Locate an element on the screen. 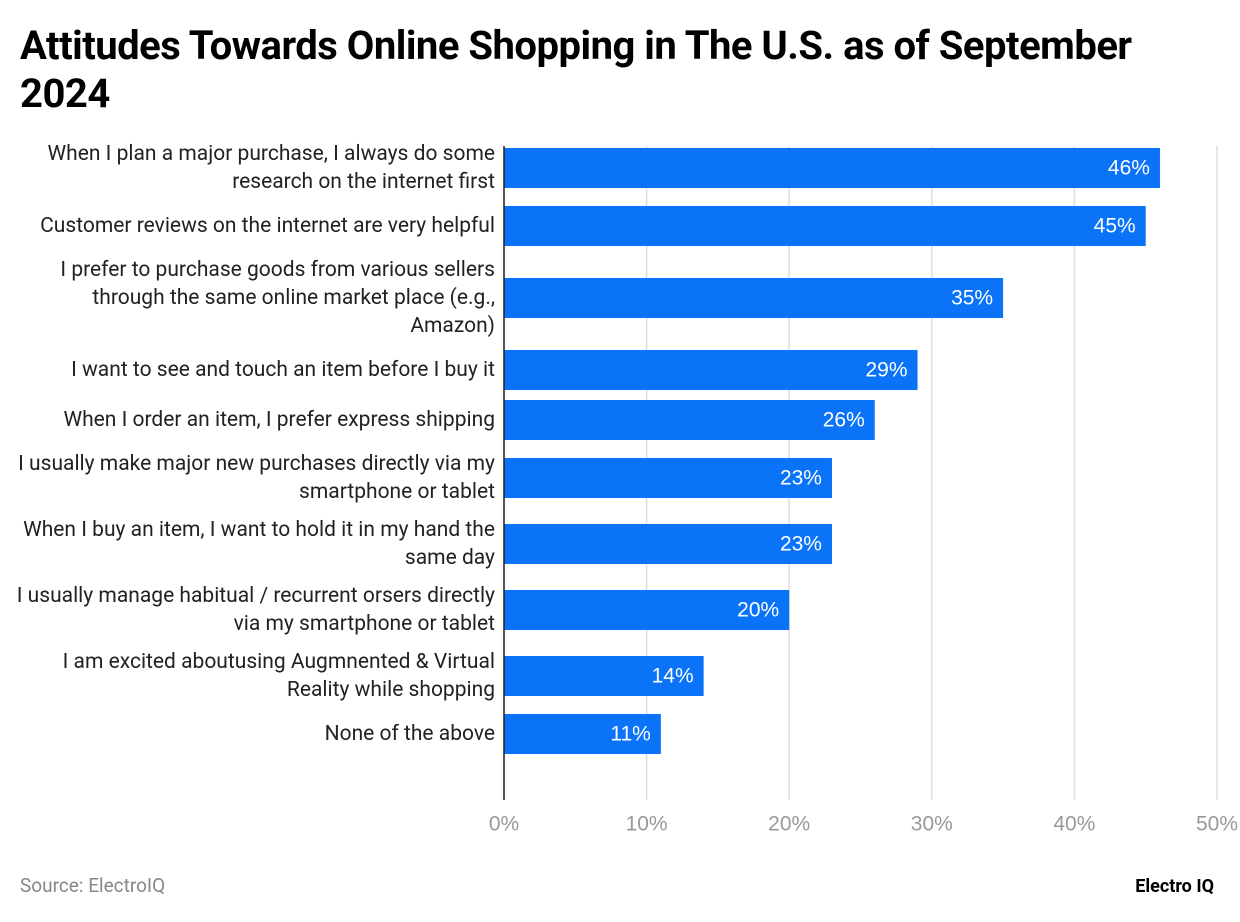  x-tick-label: 50% is located at coordinates (1217, 824).